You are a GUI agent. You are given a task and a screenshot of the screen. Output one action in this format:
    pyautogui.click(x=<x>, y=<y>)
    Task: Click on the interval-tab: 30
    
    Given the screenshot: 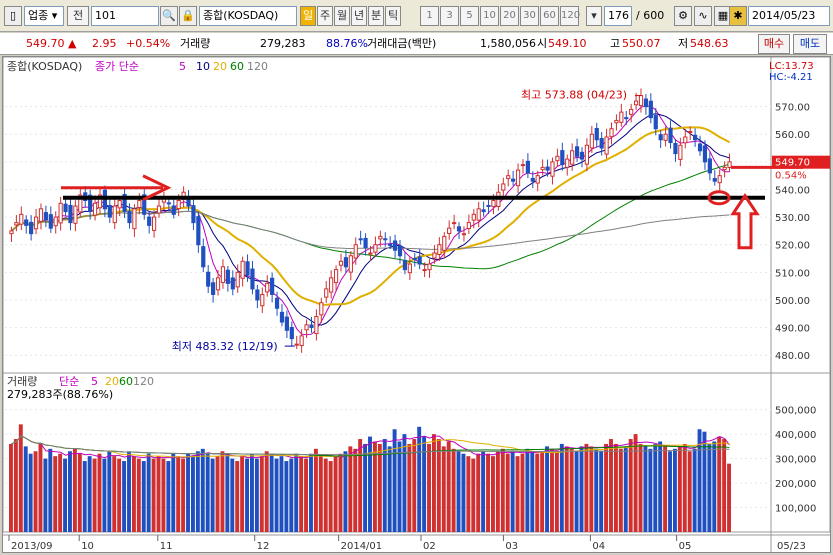 What is the action you would take?
    pyautogui.click(x=529, y=16)
    